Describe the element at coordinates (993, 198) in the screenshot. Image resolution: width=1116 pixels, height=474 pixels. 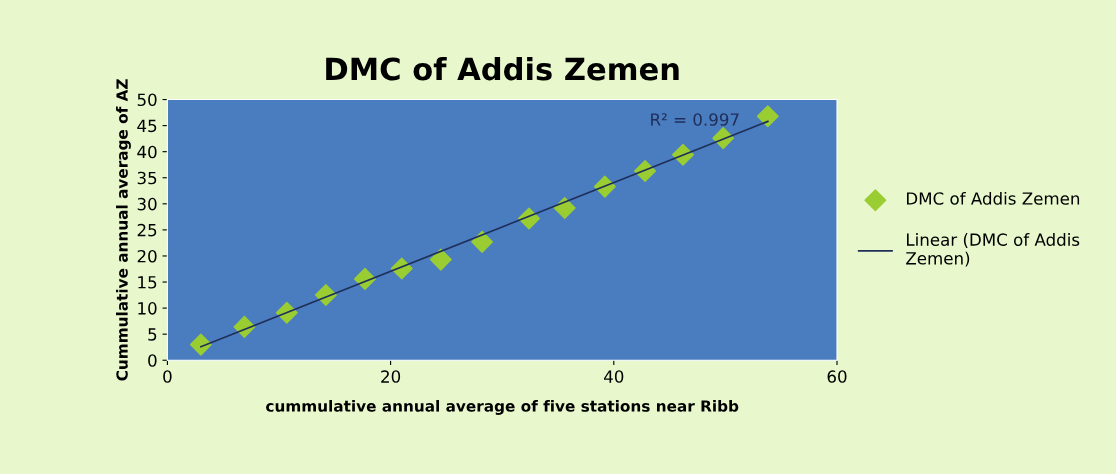
I see `legend-label: DMC of Addis Zemen` at that location.